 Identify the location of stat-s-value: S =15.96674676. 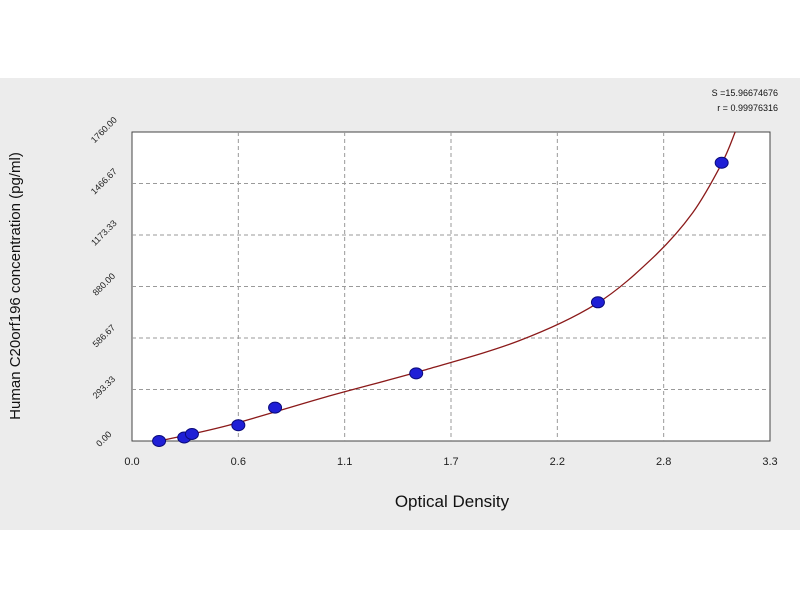
(745, 93).